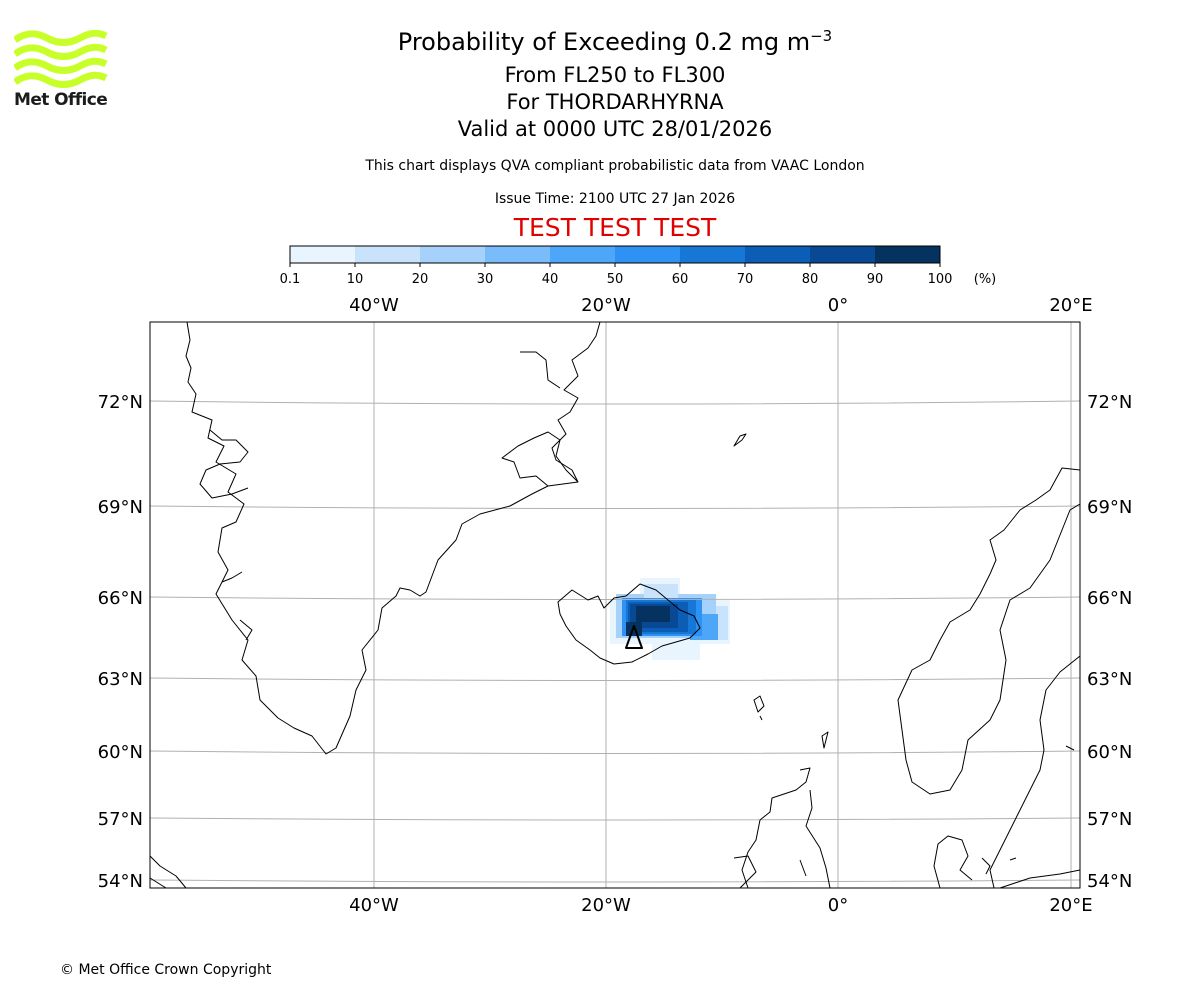 This screenshot has width=1200, height=1000. Describe the element at coordinates (821, 36) in the screenshot. I see `title-superscript: −3` at that location.